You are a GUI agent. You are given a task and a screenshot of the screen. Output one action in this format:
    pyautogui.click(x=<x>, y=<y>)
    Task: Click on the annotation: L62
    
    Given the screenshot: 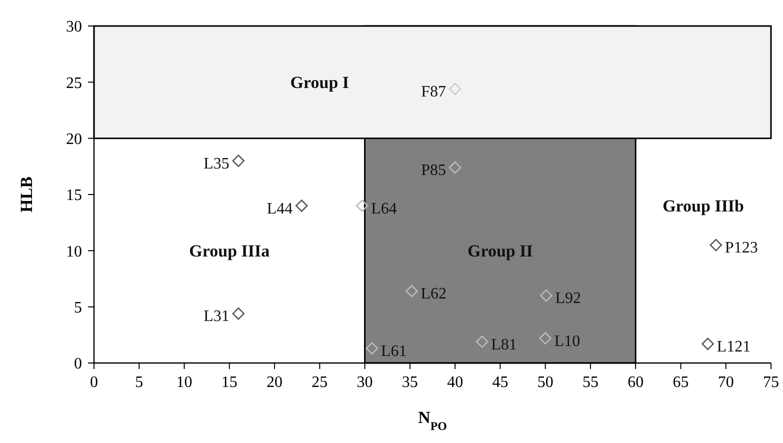 What is the action you would take?
    pyautogui.click(x=433, y=294)
    